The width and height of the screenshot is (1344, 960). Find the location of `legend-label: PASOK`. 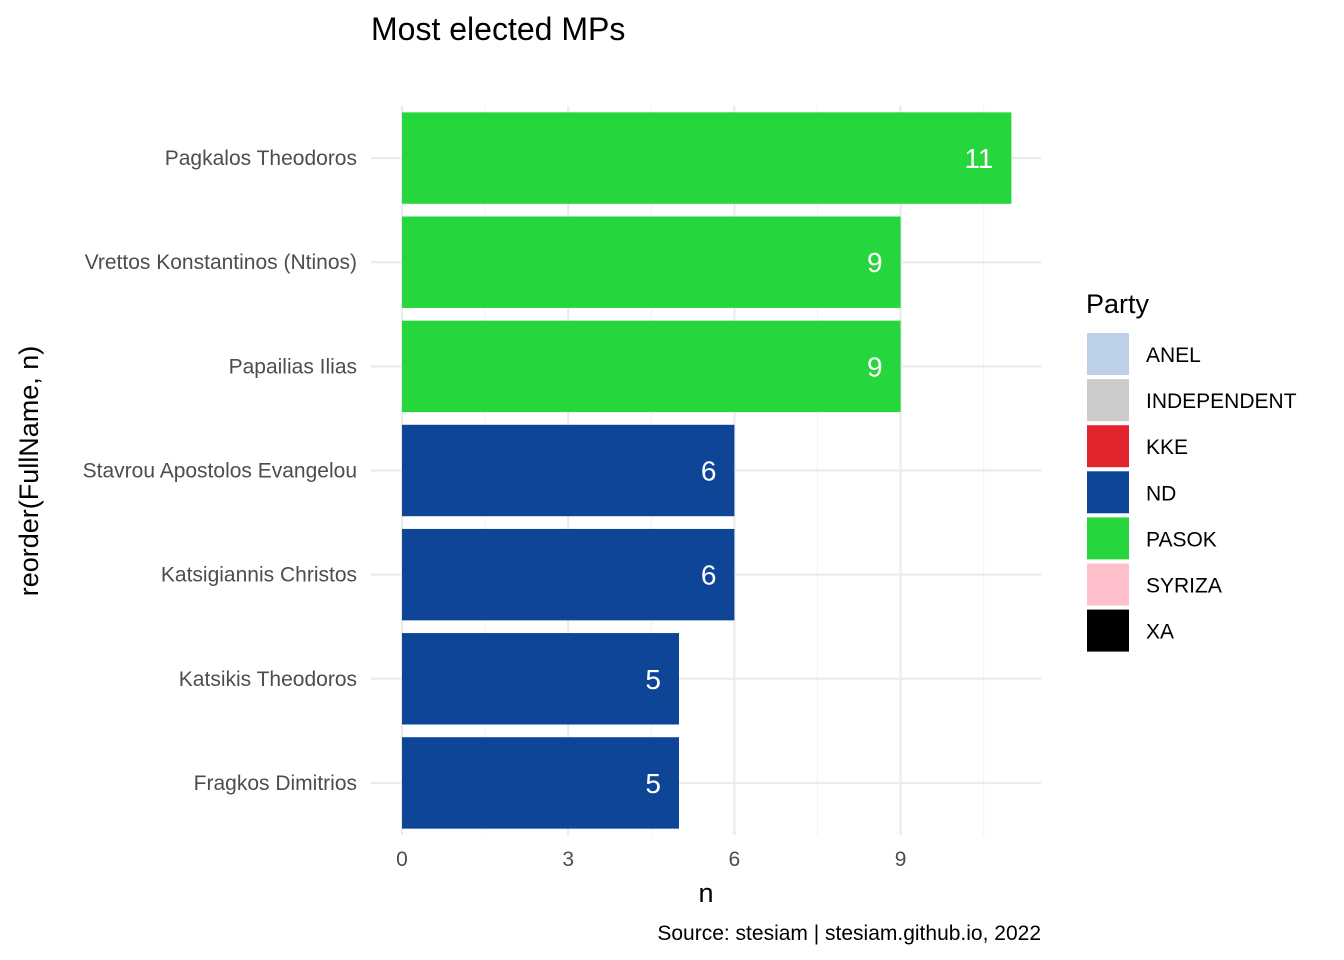

legend-label: PASOK is located at coordinates (1181, 539).